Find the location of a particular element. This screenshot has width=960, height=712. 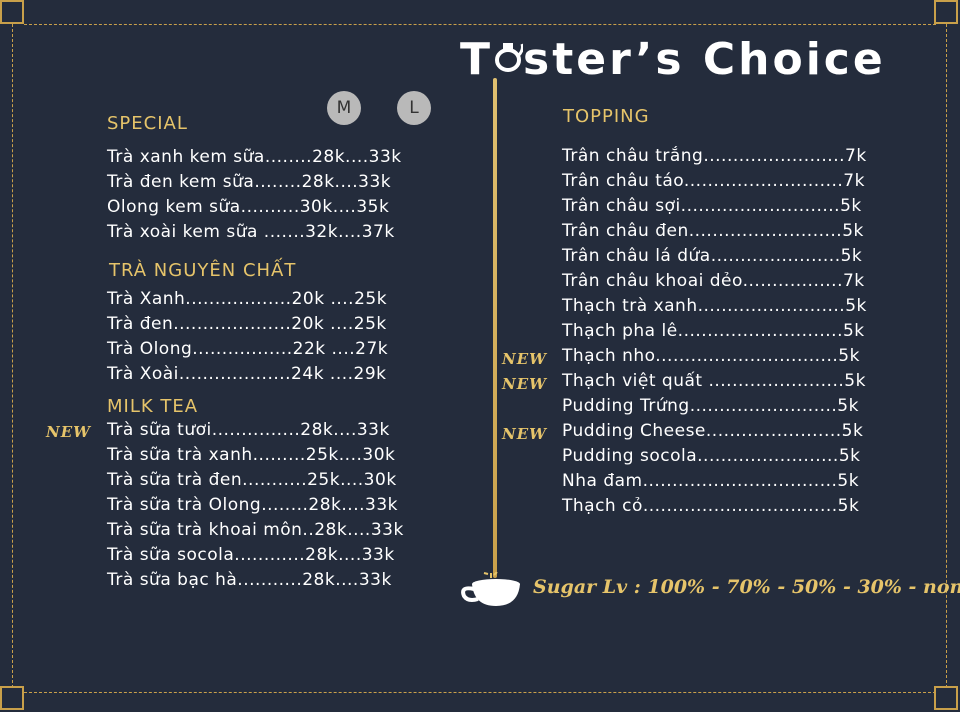

special-heading: SPECIAL is located at coordinates (147, 123).